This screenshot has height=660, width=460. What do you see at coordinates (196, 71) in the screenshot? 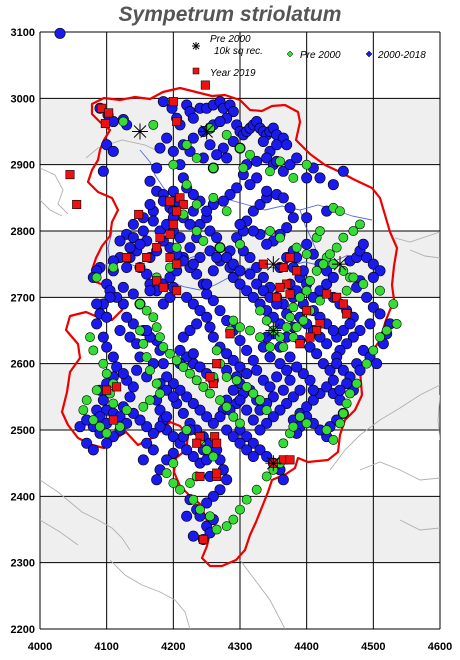
I see `legend-year2019-marker` at bounding box center [196, 71].